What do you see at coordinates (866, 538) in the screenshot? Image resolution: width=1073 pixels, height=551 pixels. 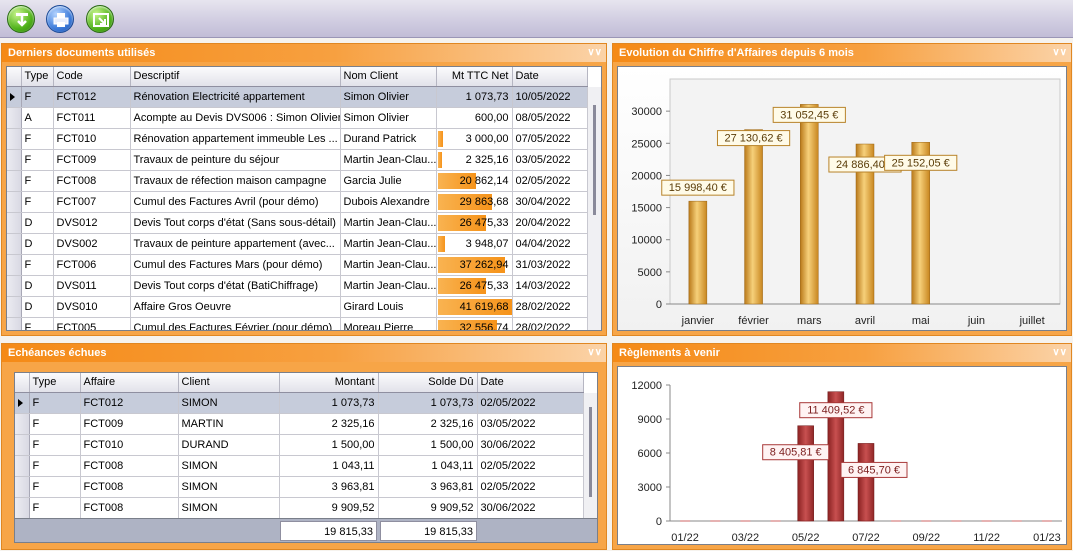 I see `x-tick-label: 07/22` at bounding box center [866, 538].